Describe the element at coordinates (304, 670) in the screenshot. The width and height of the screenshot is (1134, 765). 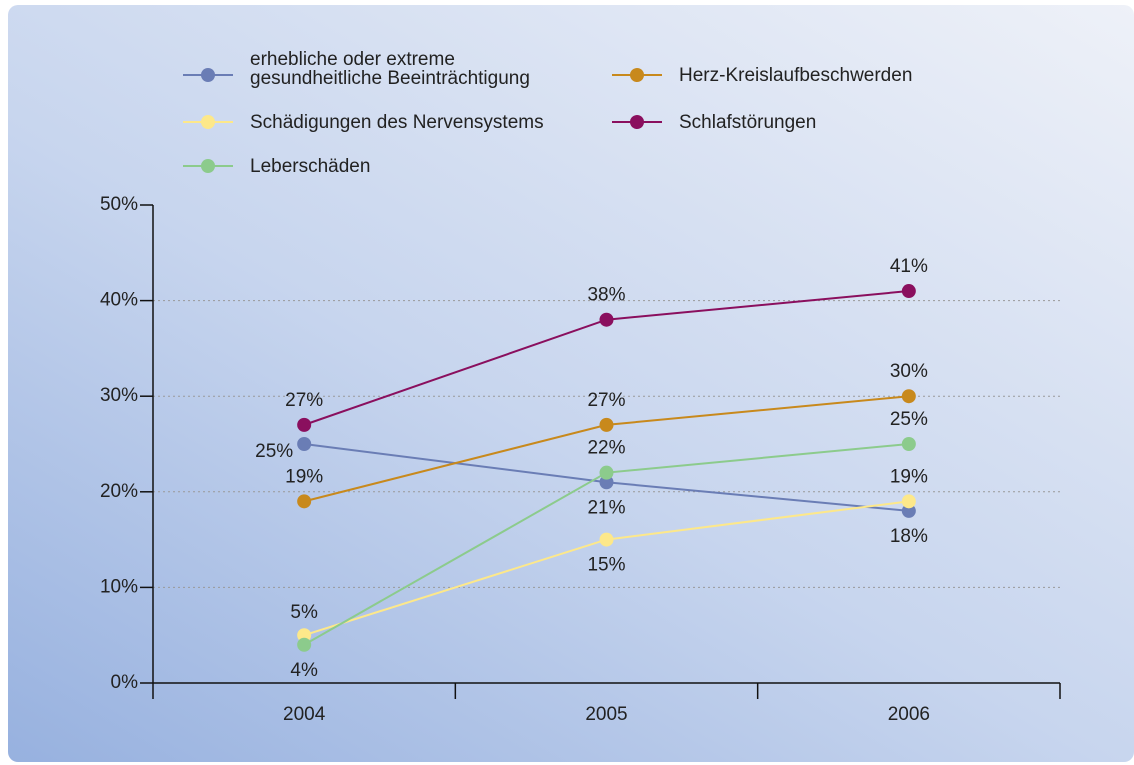
I see `data-label: 4%` at that location.